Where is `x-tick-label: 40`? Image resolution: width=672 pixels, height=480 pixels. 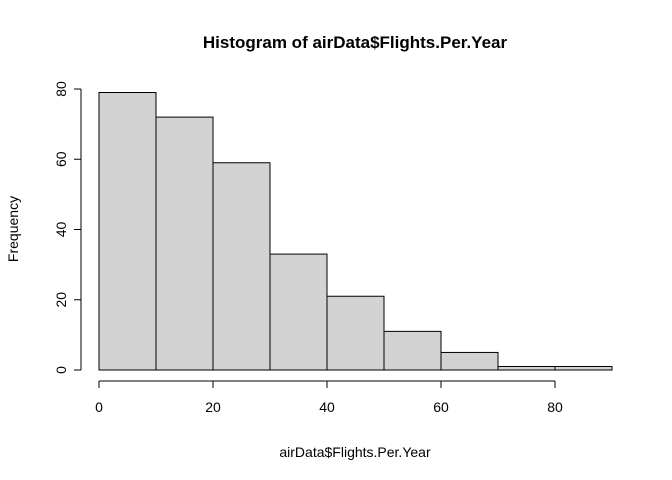 x-tick-label: 40 is located at coordinates (327, 407).